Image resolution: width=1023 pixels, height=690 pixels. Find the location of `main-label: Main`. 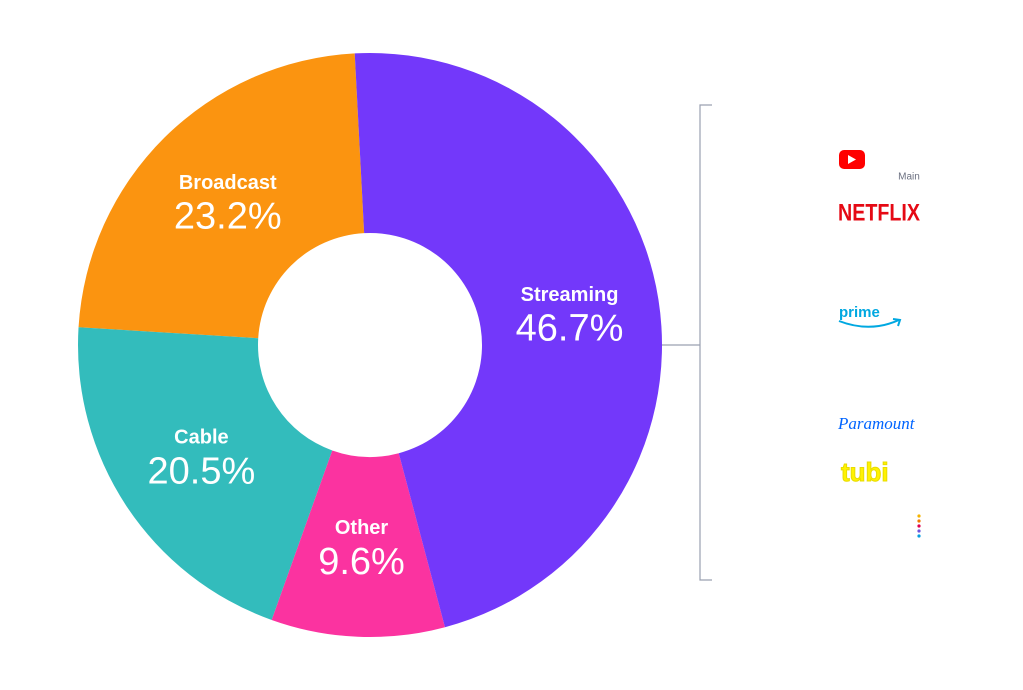

main-label: Main is located at coordinates (909, 177).